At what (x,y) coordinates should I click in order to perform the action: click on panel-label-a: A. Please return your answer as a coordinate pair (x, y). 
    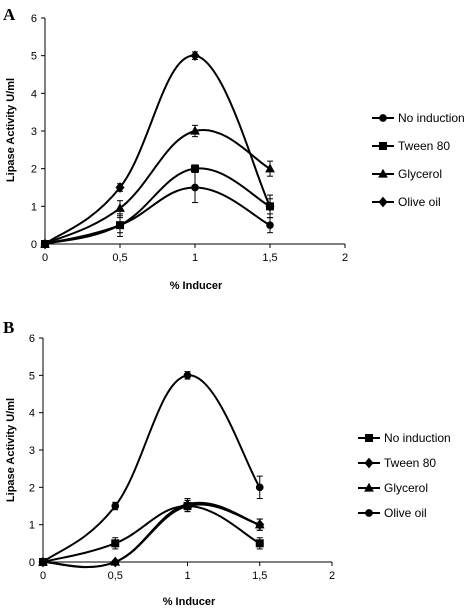
    Looking at the image, I should click on (9, 14).